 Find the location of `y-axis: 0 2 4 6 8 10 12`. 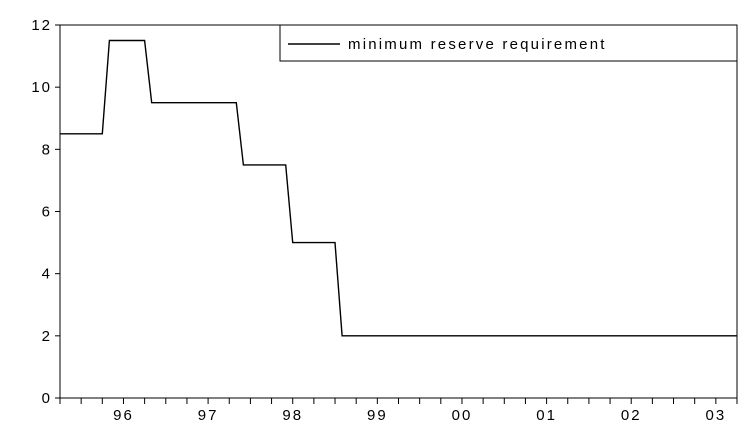

y-axis: 0 2 4 6 8 10 12 is located at coordinates (45, 212).